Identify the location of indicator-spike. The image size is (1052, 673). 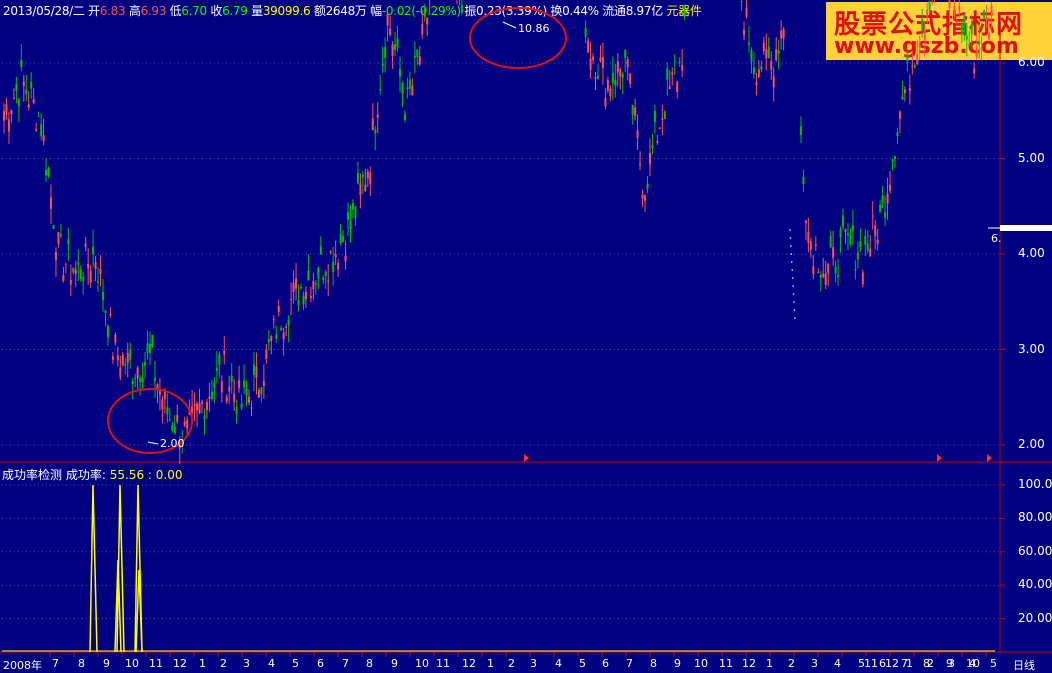
(118, 606).